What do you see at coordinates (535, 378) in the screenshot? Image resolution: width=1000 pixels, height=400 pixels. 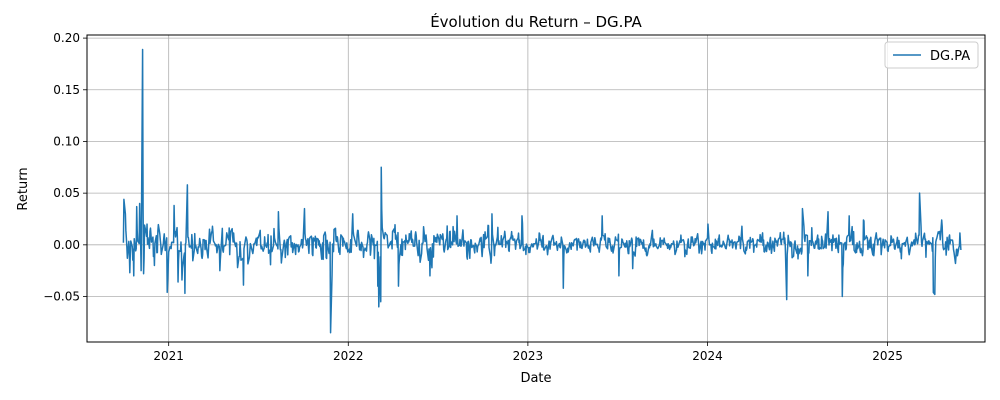 I see `x-axis-label: Date` at bounding box center [535, 378].